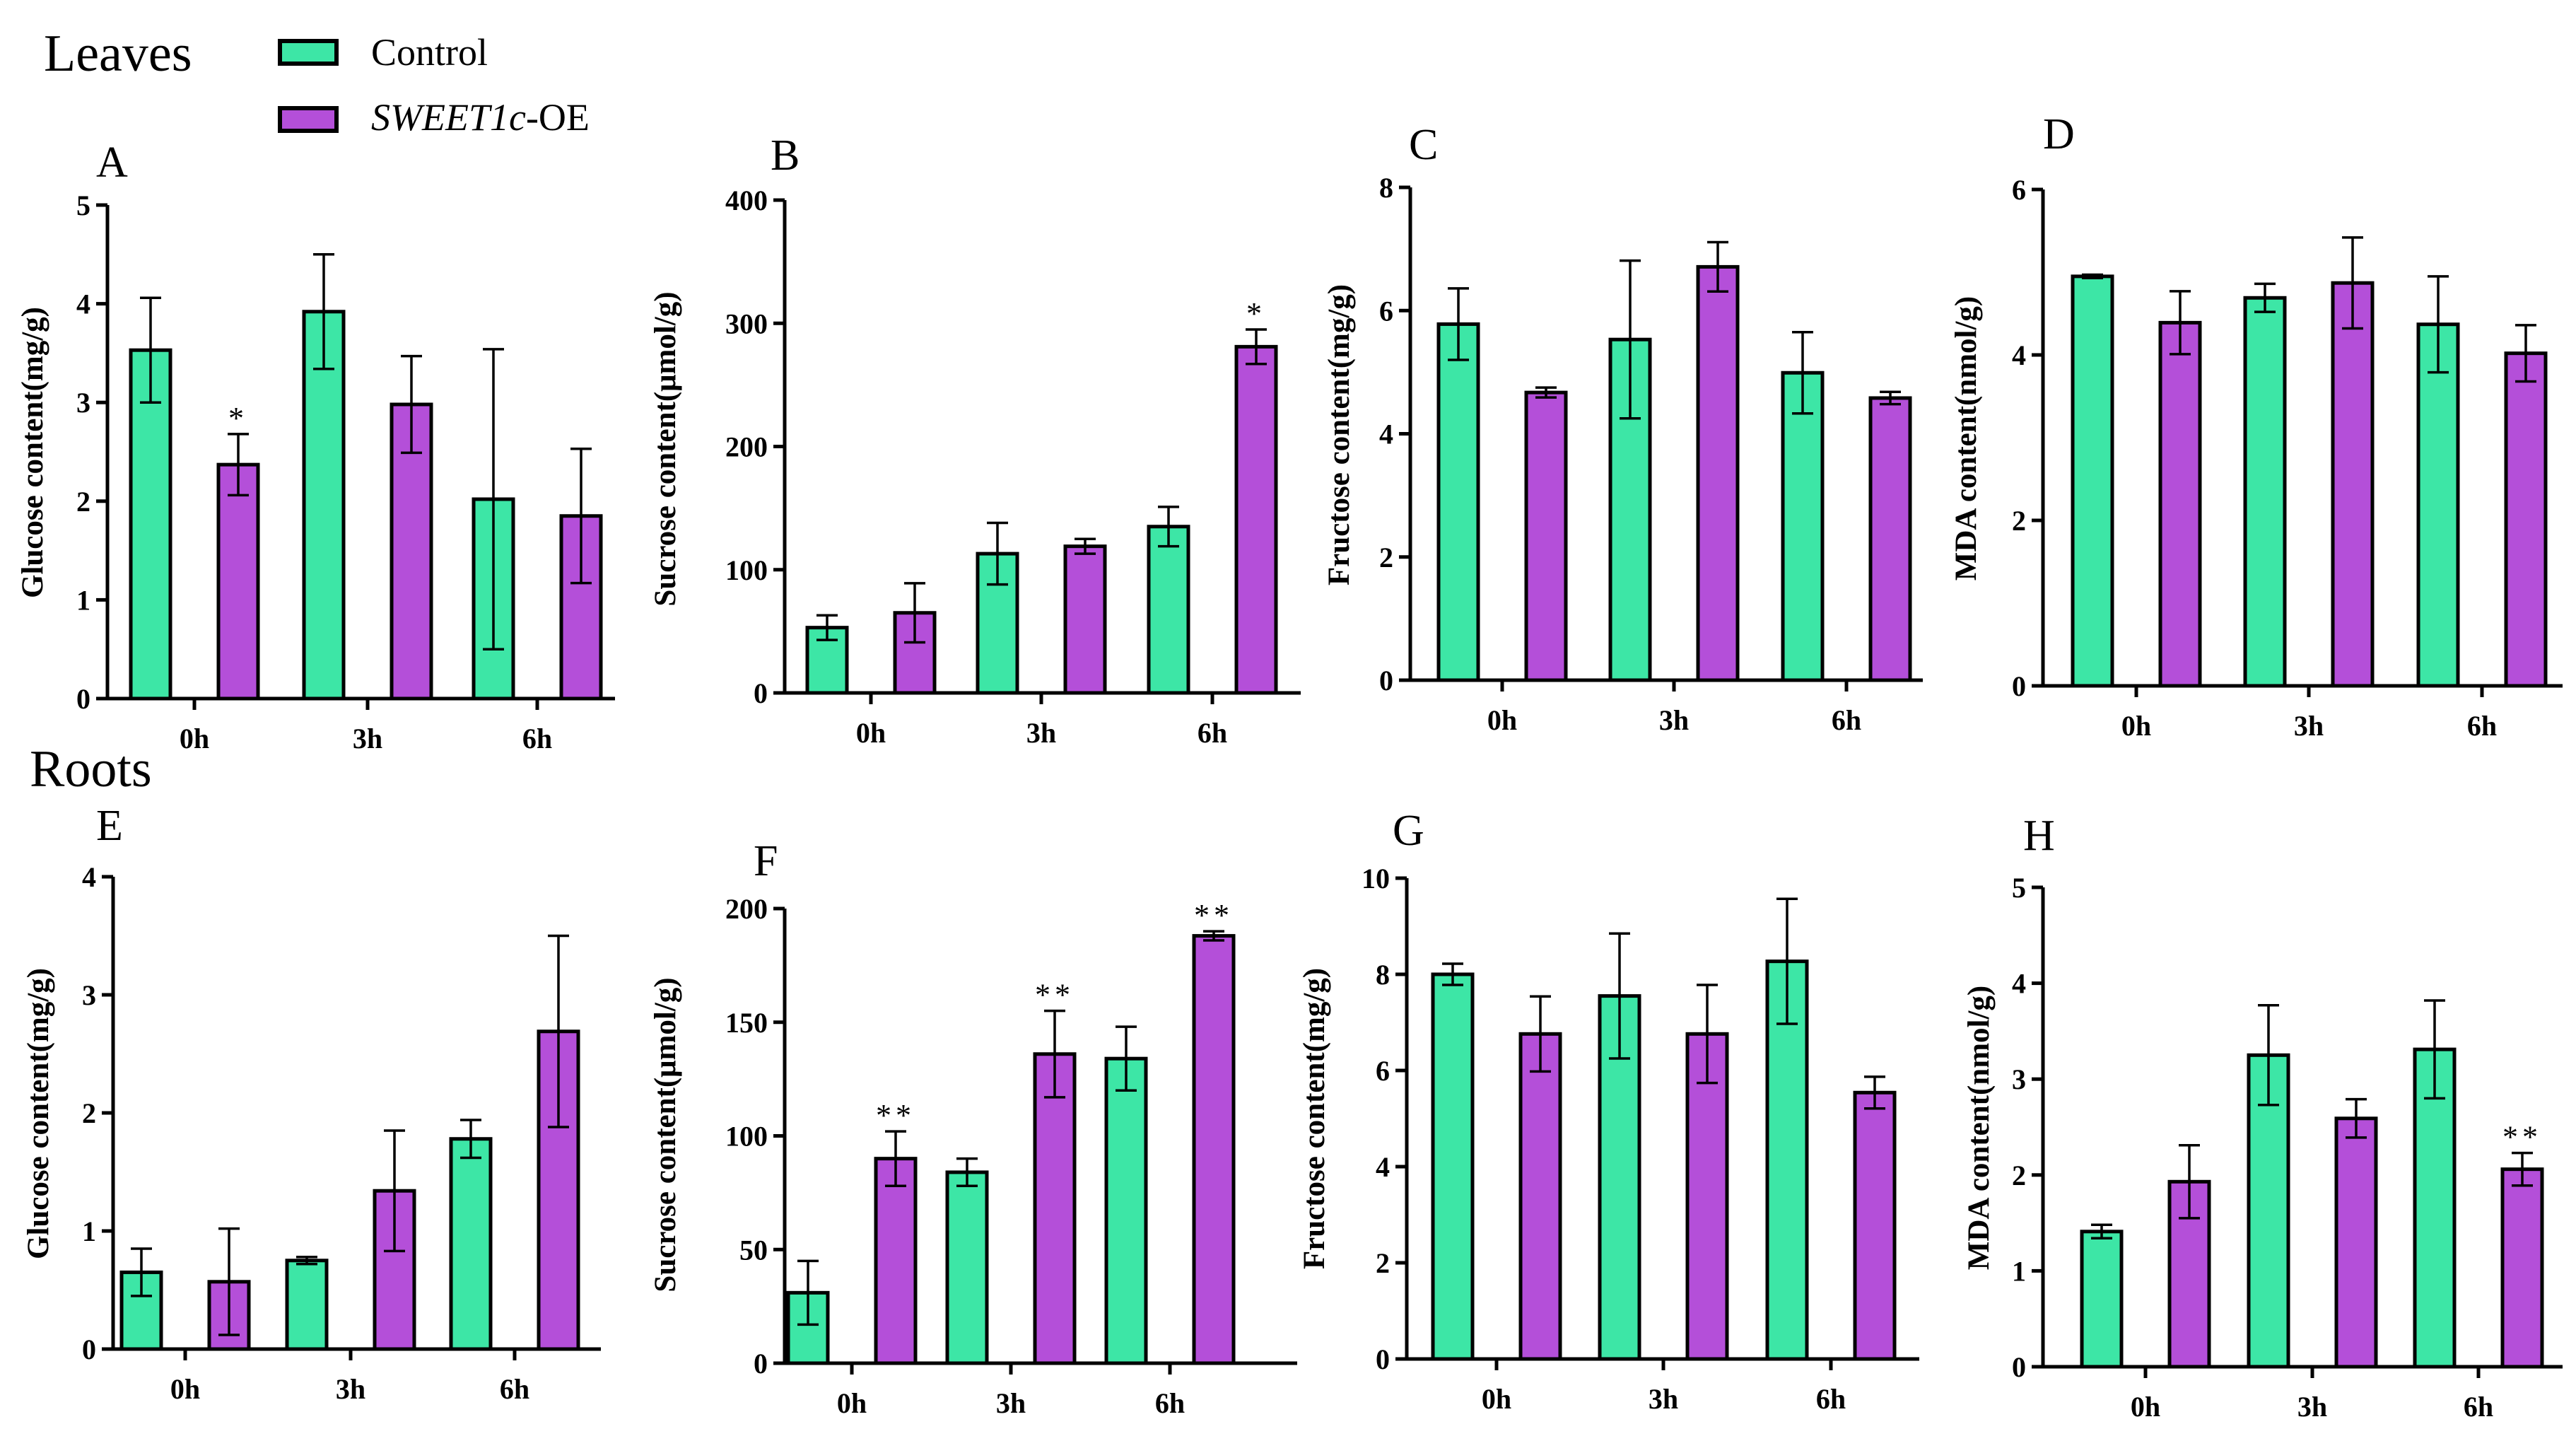 This screenshot has width=2576, height=1453. Describe the element at coordinates (1802, 372) in the screenshot. I see `error-bar-c-control` at that location.